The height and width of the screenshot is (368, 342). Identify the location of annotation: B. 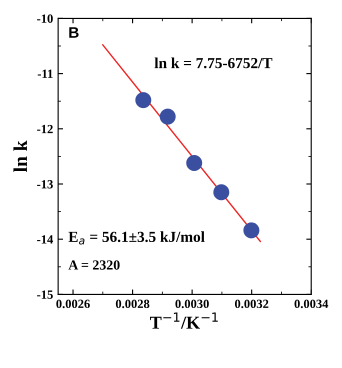
(74, 32).